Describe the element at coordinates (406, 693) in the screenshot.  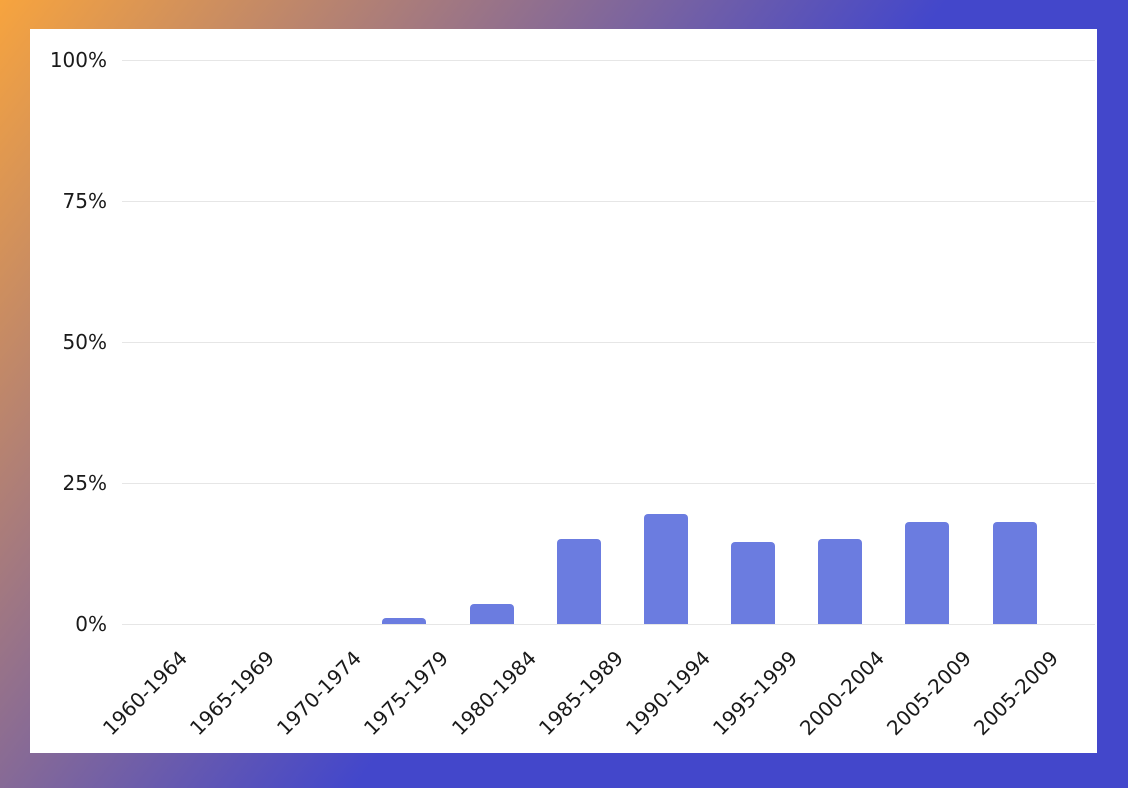
I see `x-tick-label: 1975-1979` at that location.